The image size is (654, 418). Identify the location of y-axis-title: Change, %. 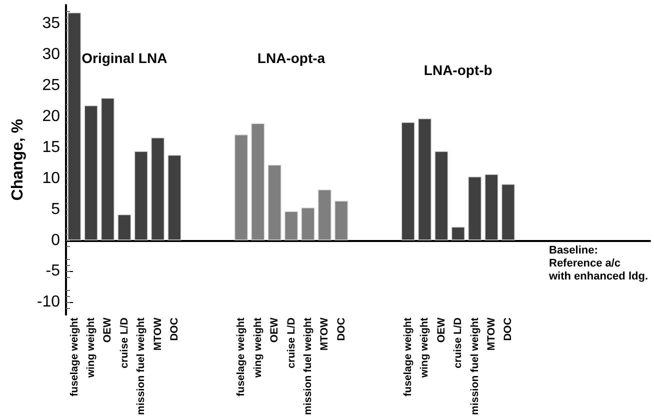
(17, 159).